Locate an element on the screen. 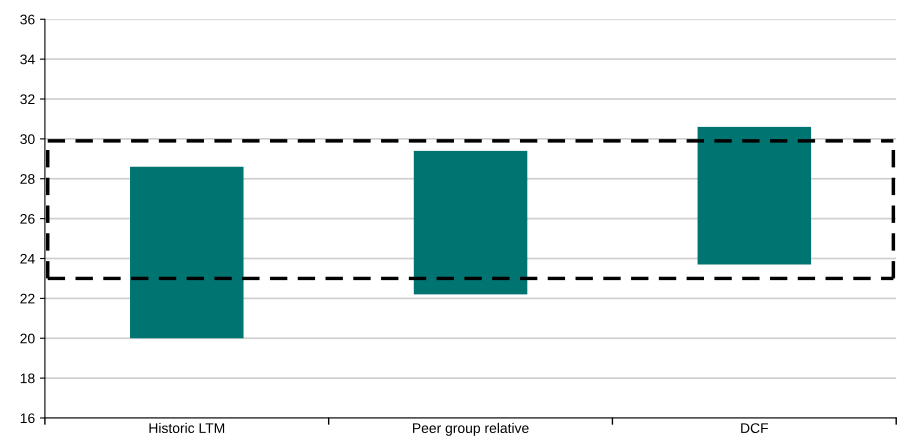 The height and width of the screenshot is (448, 898). x-tick-label: Peer group relative is located at coordinates (471, 429).